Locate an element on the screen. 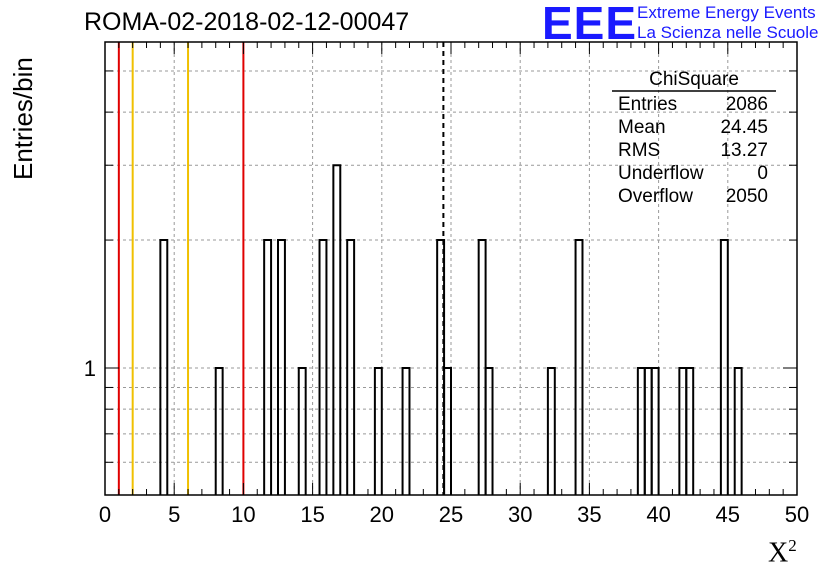 The image size is (836, 572). x-tick-label: 35 is located at coordinates (589, 514).